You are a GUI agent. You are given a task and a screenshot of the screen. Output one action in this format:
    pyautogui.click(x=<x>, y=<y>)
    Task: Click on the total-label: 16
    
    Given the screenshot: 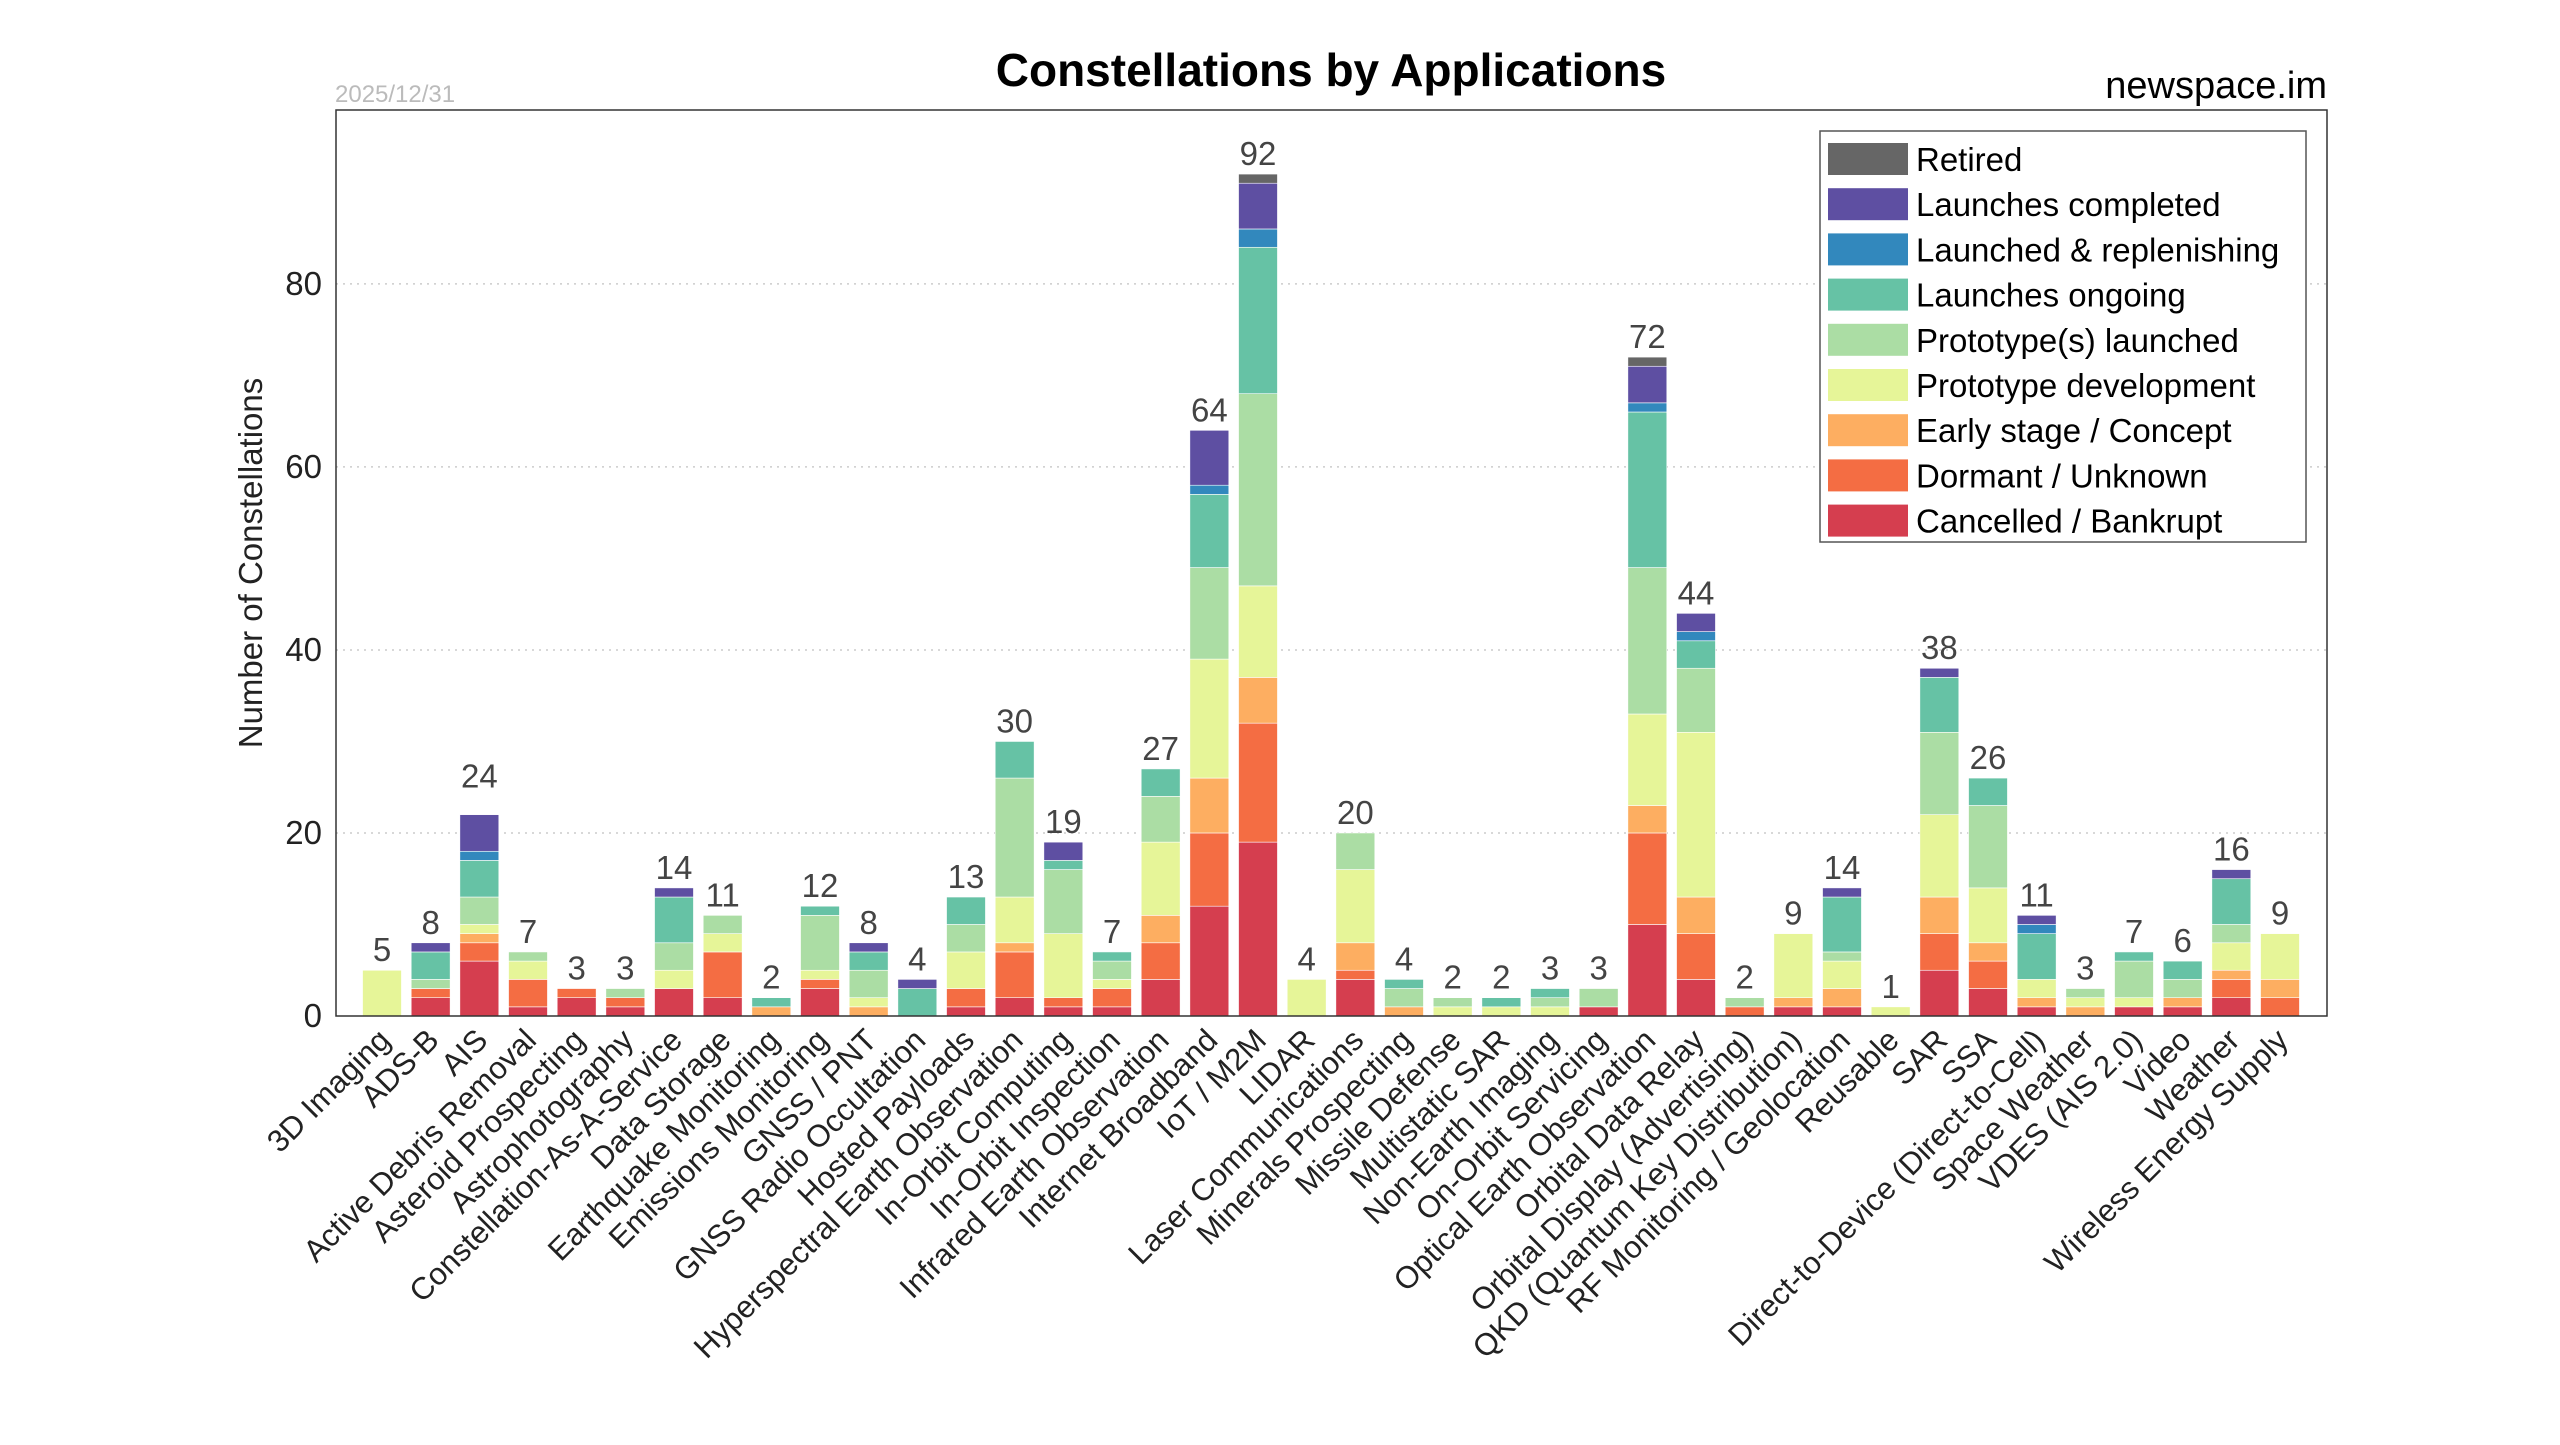 What is the action you would take?
    pyautogui.click(x=2231, y=849)
    